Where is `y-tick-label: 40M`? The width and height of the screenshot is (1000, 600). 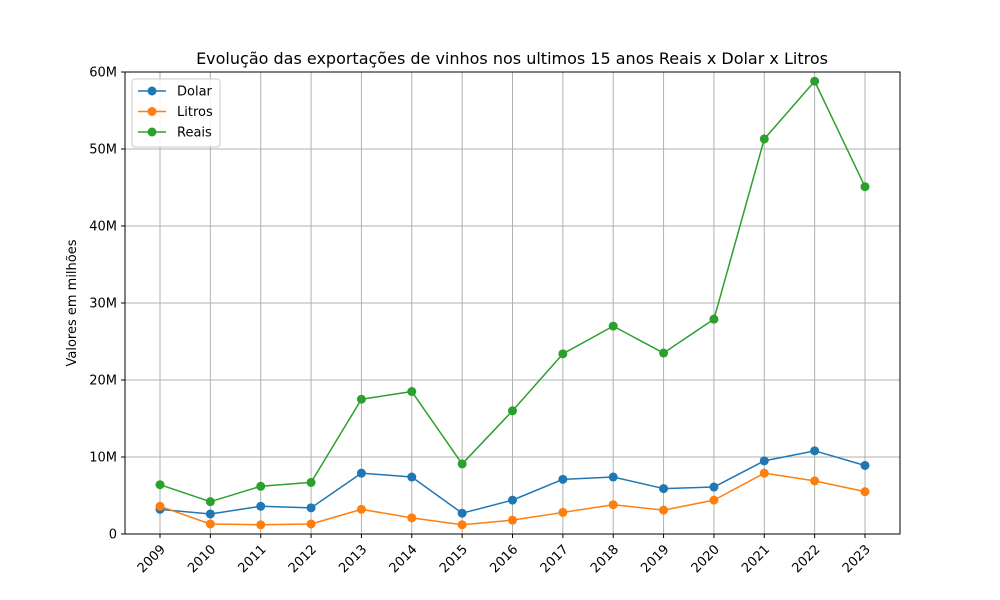 y-tick-label: 40M is located at coordinates (103, 227).